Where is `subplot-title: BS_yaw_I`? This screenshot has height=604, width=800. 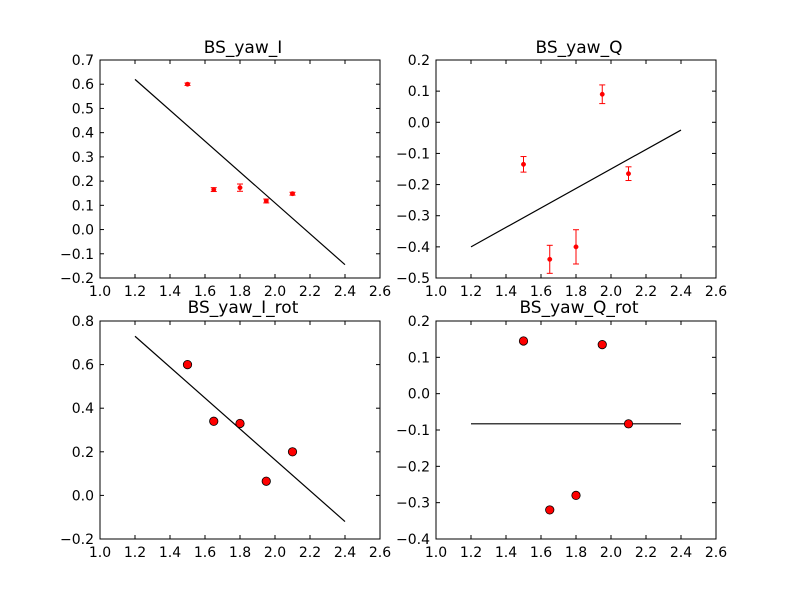 subplot-title: BS_yaw_I is located at coordinates (243, 48).